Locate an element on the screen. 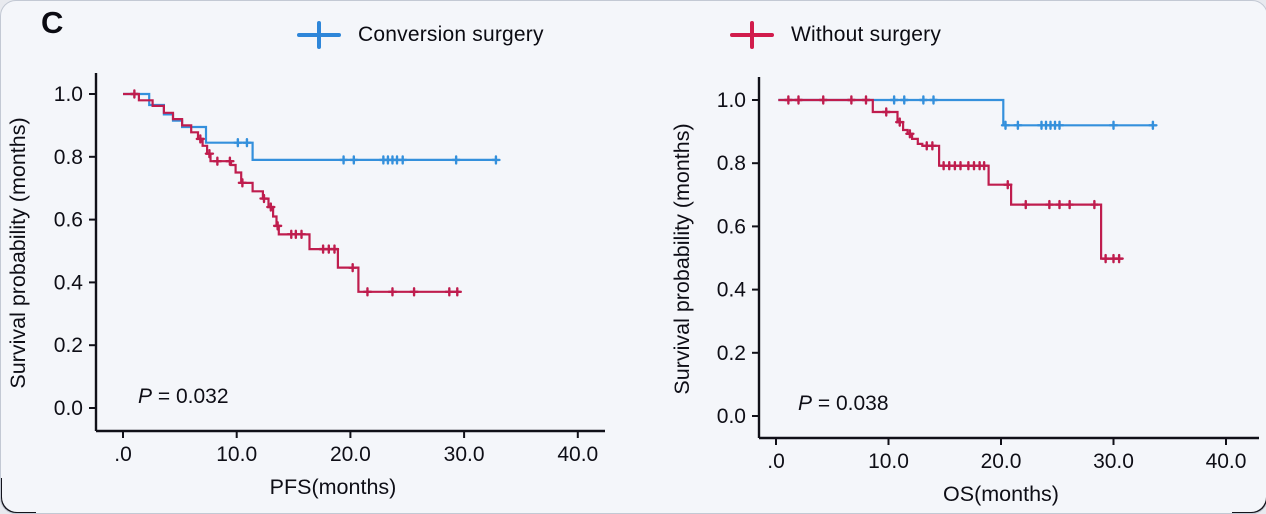 The height and width of the screenshot is (514, 1266). legend-item-conversion-surgery: Conversion surgery is located at coordinates (420, 35).